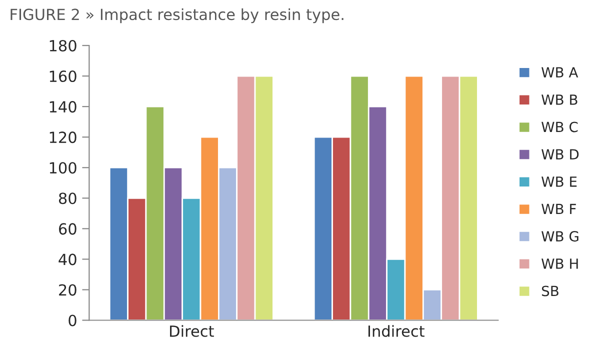  I want to click on legend-label: WB G, so click(560, 236).